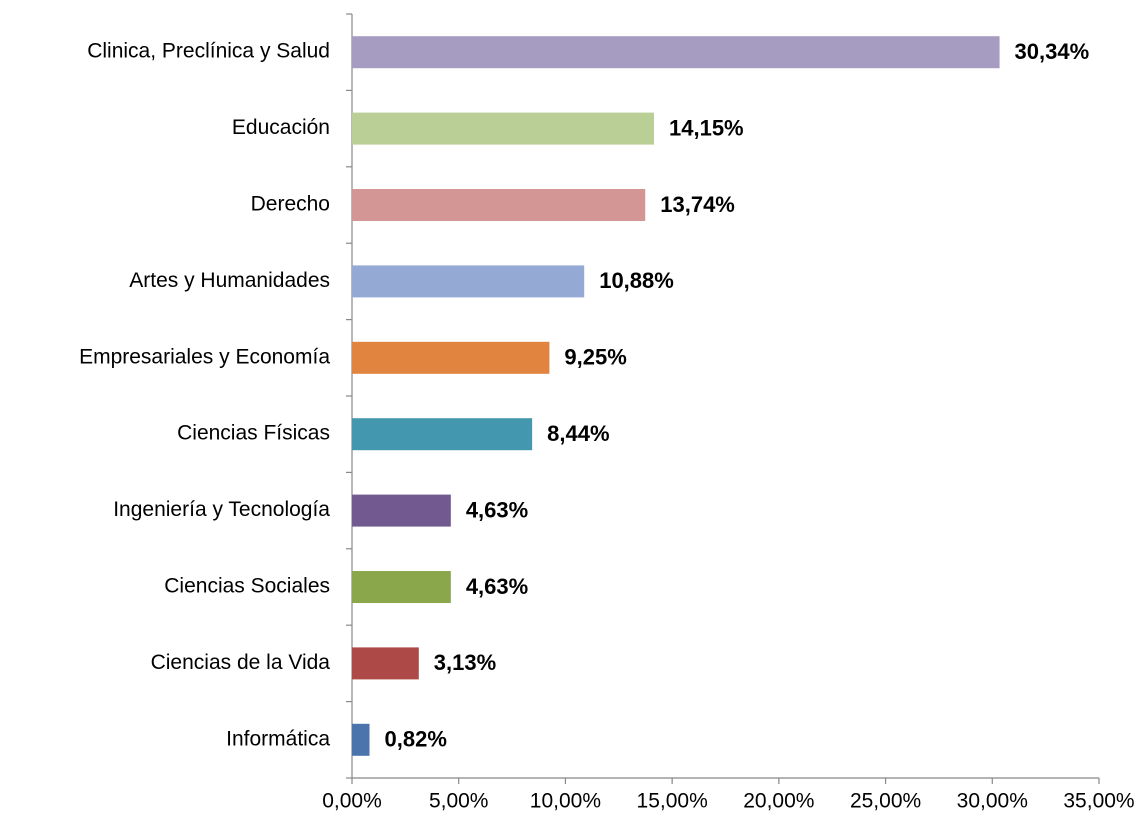  What do you see at coordinates (278, 738) in the screenshot?
I see `y-tick-label: Informática` at bounding box center [278, 738].